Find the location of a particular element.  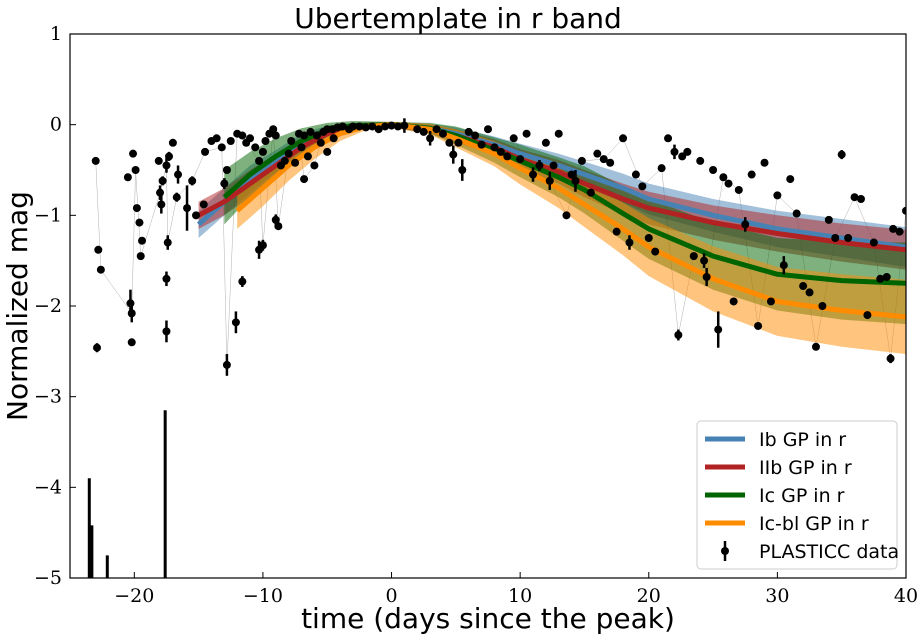

x-tick-label: 30 is located at coordinates (777, 596).